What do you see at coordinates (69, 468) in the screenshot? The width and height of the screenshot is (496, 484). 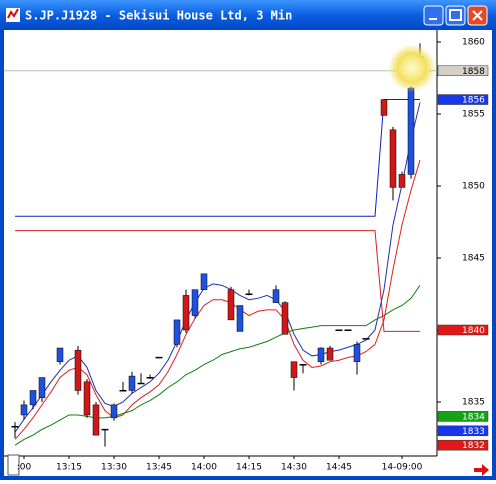 I see `x-tick-label: 13:15` at bounding box center [69, 468].